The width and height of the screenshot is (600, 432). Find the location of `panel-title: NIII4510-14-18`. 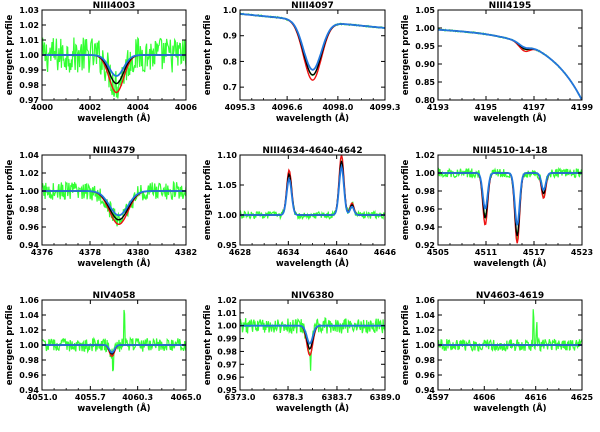

panel-title: NIII4510-14-18 is located at coordinates (509, 151).